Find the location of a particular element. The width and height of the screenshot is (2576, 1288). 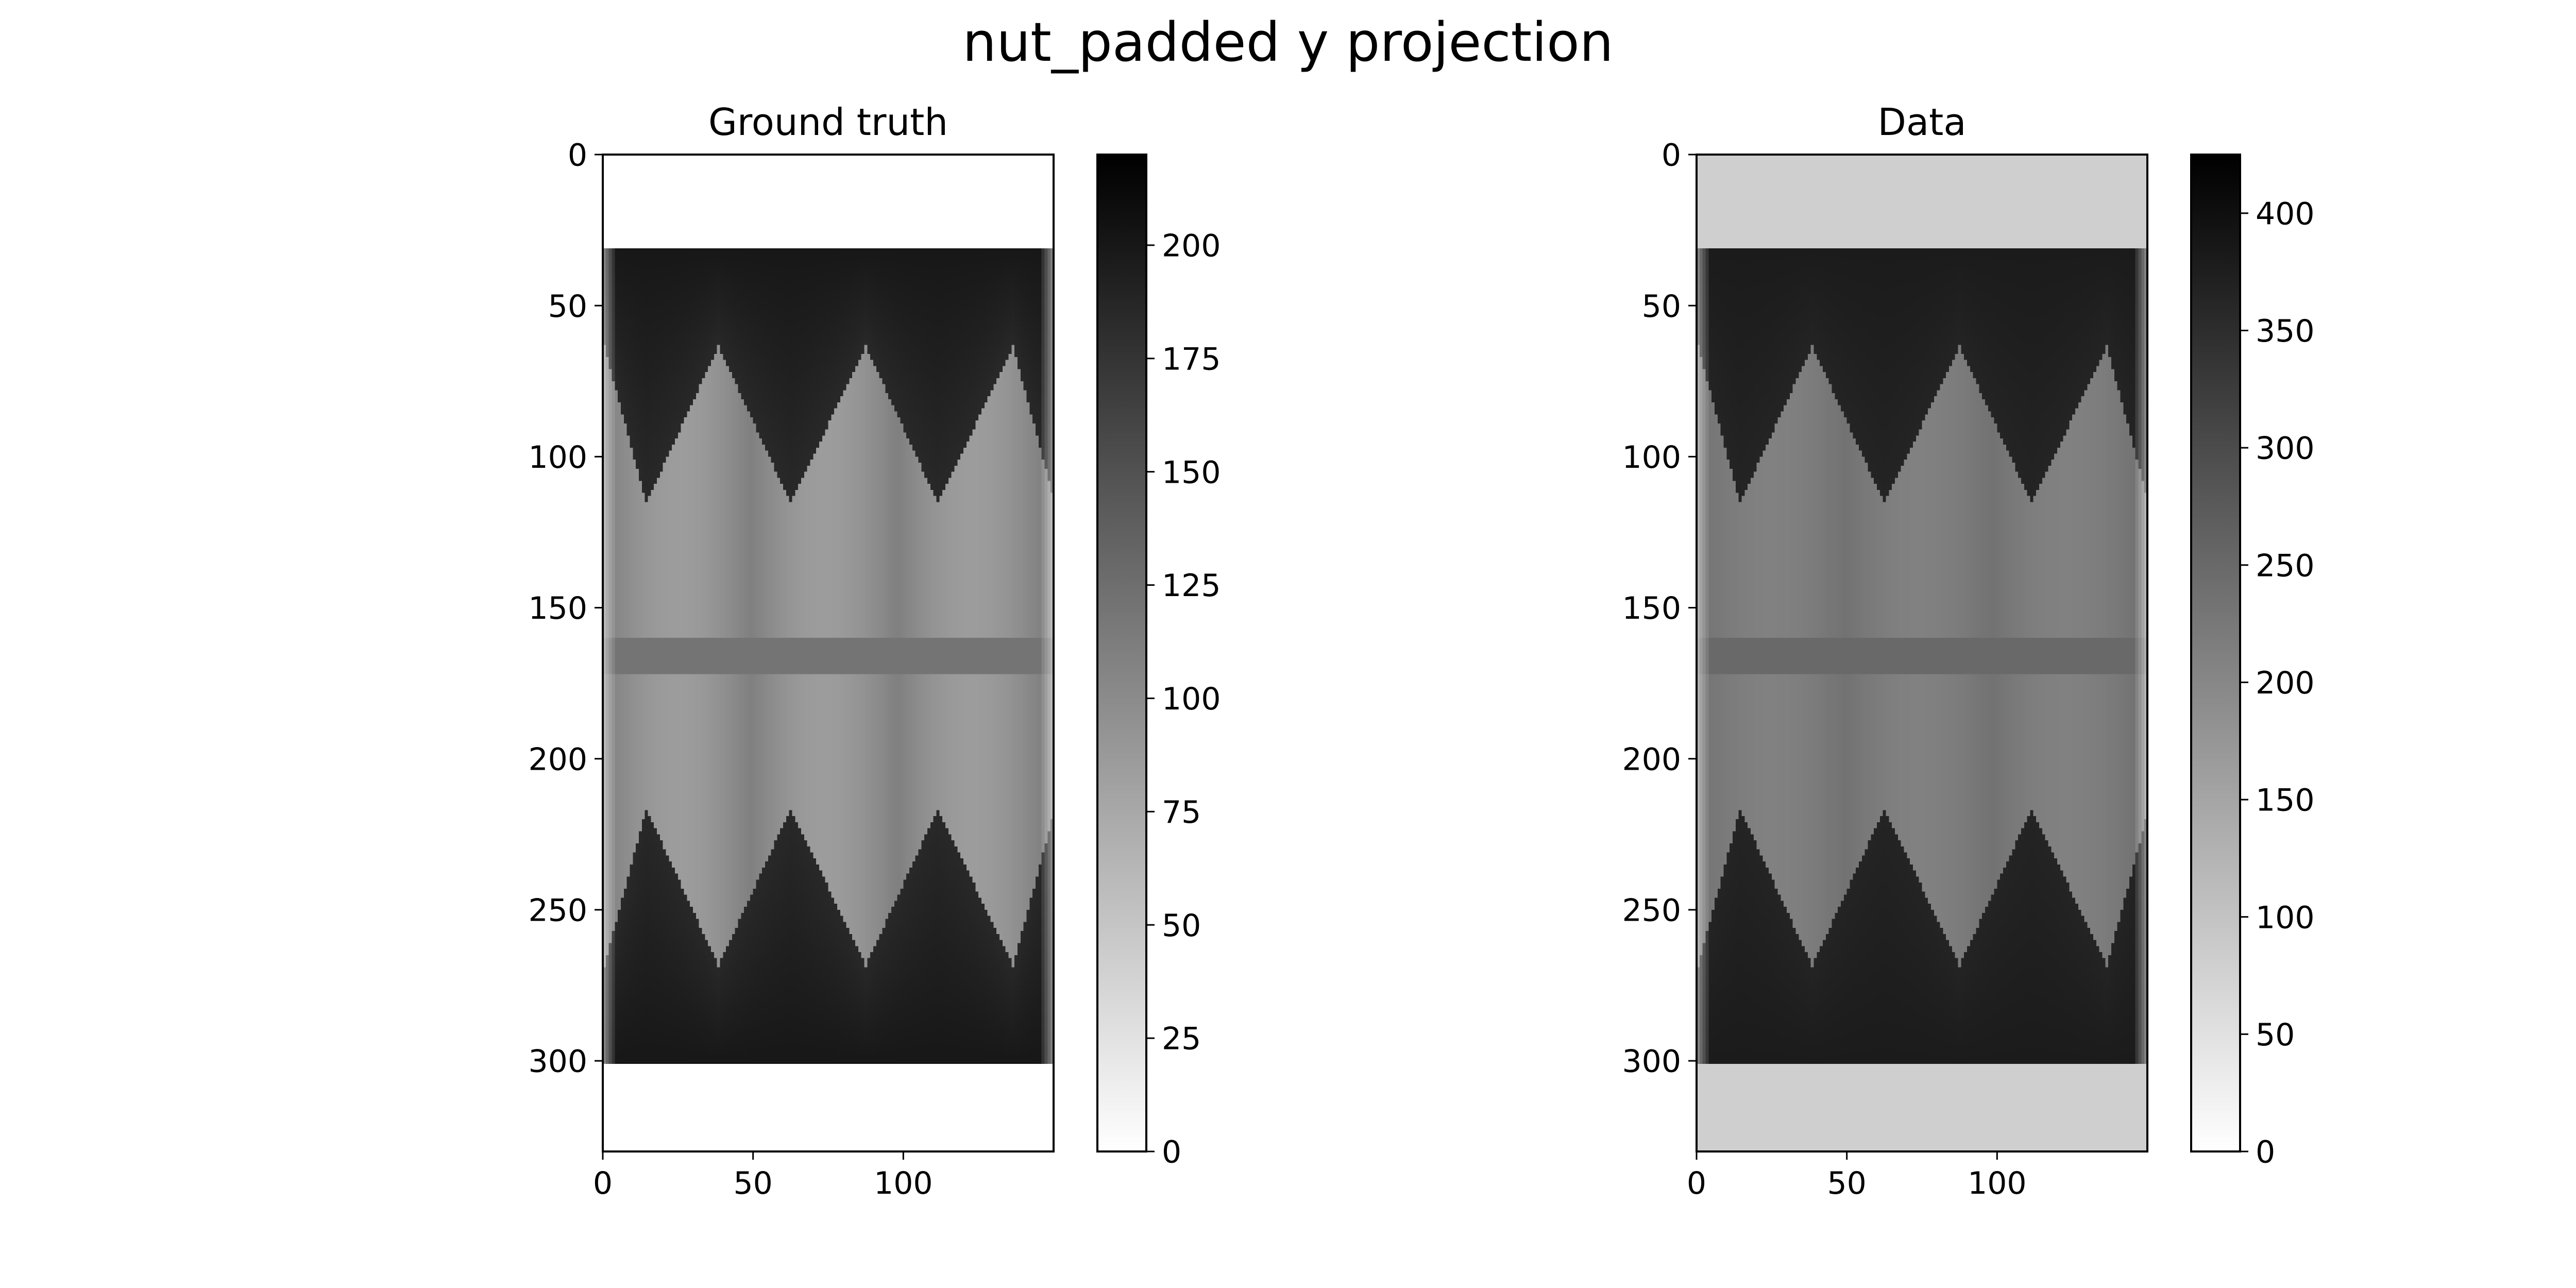

colorbar-tick-label: 75 is located at coordinates (1181, 812).